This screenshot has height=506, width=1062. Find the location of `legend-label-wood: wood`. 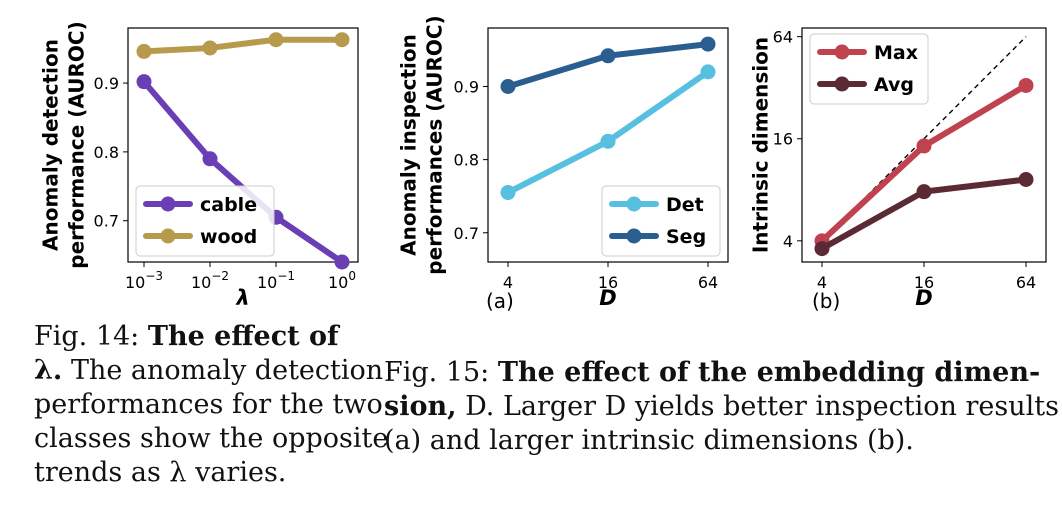

legend-label-wood: wood is located at coordinates (228, 237).